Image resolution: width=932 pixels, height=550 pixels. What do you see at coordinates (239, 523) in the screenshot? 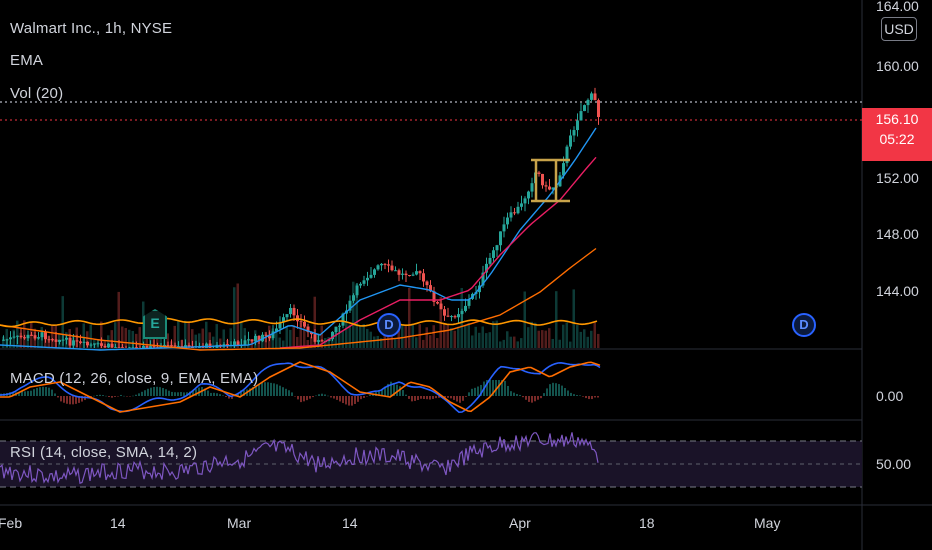
I see `time-tick: Mar` at bounding box center [239, 523].